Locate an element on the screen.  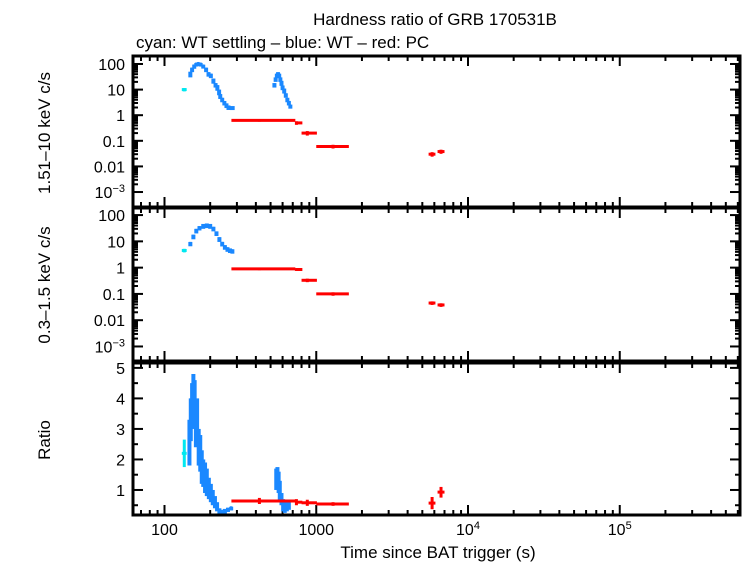
y-tick-label: 3 is located at coordinates (120, 430).